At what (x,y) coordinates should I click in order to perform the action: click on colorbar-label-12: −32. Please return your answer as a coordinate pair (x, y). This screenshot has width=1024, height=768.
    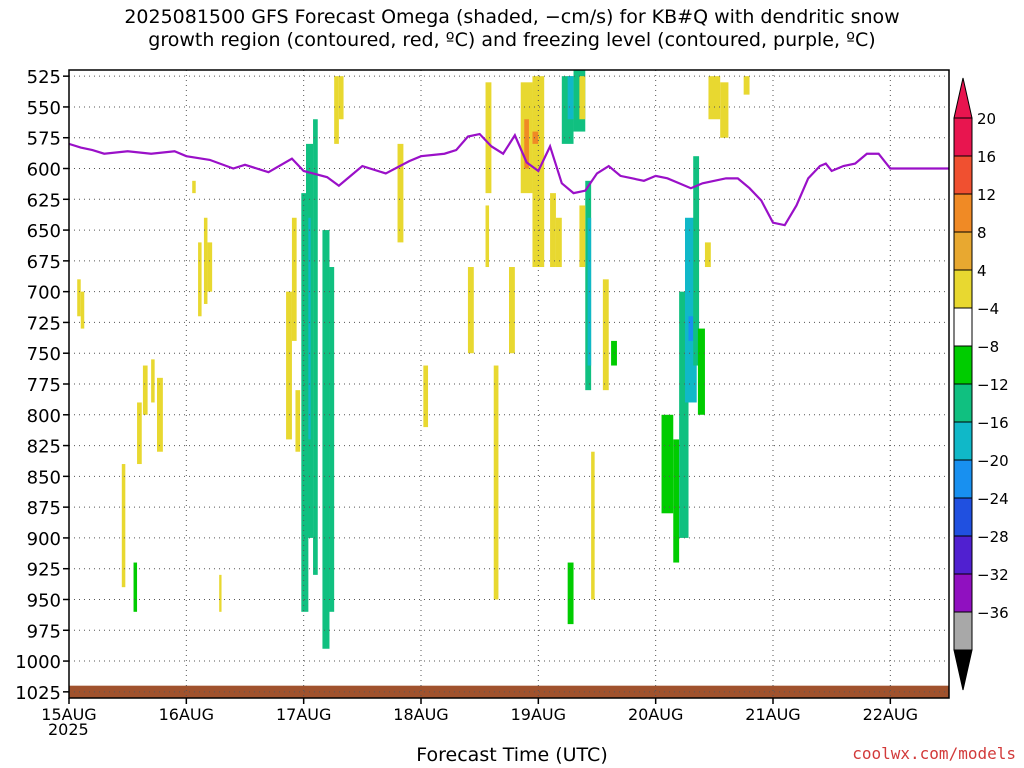
    Looking at the image, I should click on (993, 575).